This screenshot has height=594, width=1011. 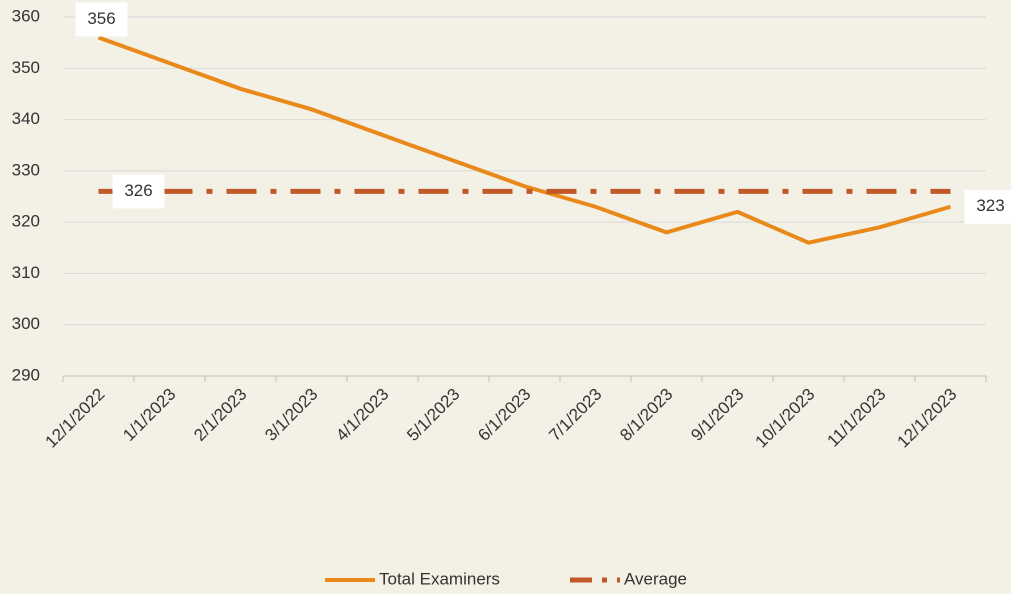 I want to click on y-tick-label: 340, so click(x=26, y=118).